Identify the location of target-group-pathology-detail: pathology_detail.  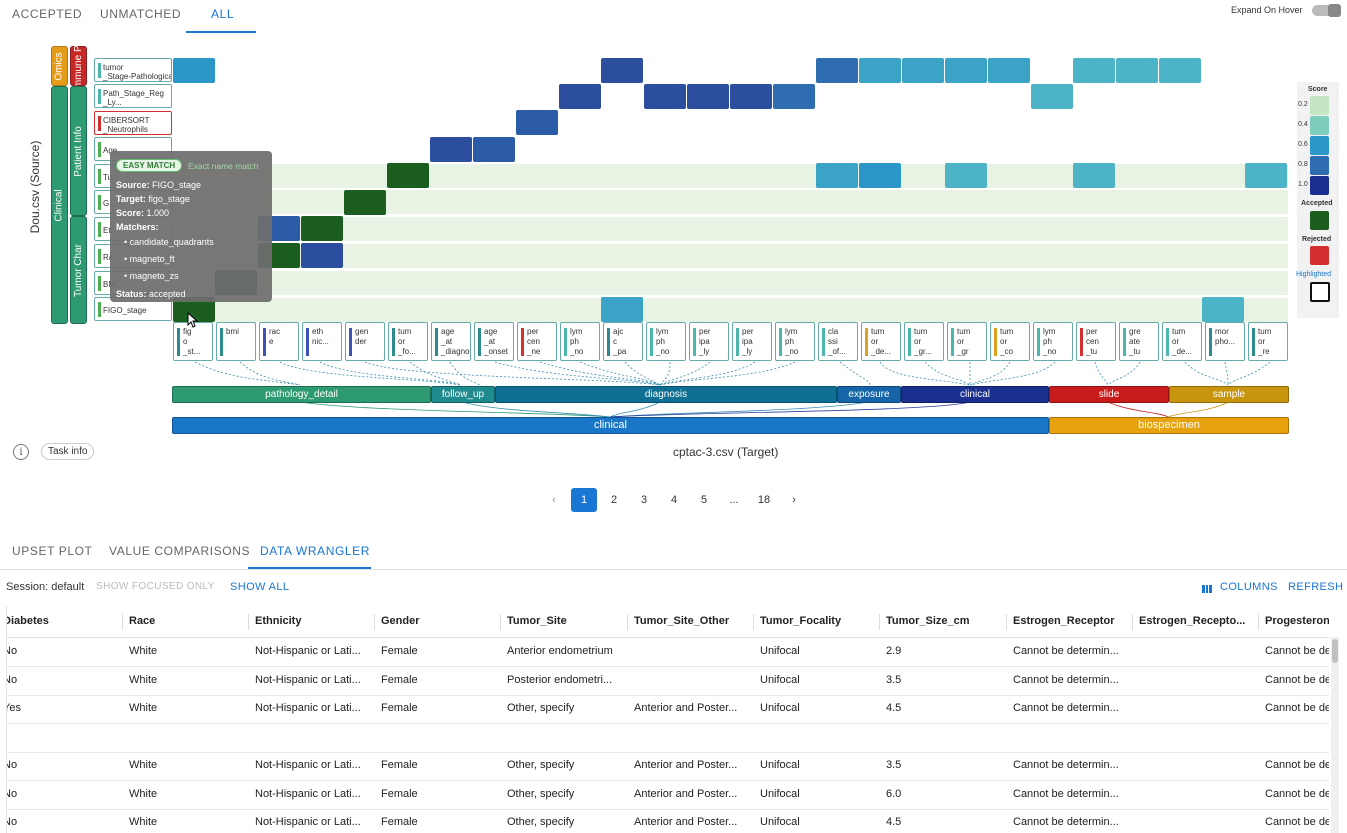
(301, 394).